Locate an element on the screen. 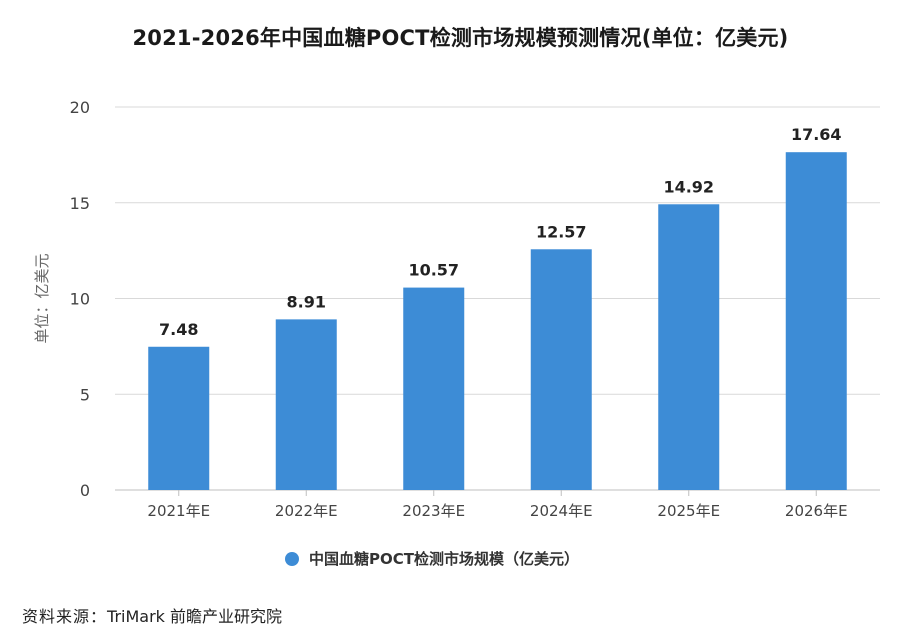 The width and height of the screenshot is (921, 639). x-tick-label: 2021年E is located at coordinates (178, 511).